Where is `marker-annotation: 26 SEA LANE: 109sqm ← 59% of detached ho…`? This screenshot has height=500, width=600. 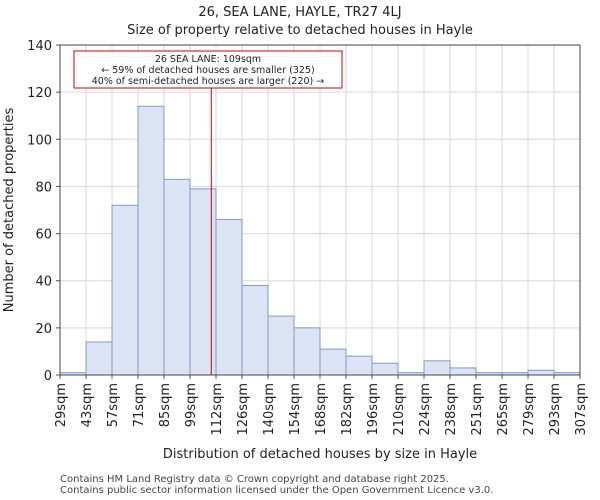 marker-annotation: 26 SEA LANE: 109sqm ← 59% of detached ho… is located at coordinates (208, 69).